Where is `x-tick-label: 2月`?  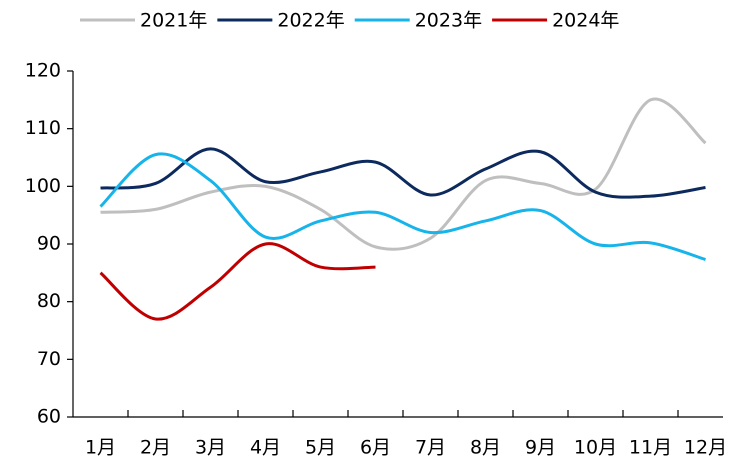
x-tick-label: 2月 is located at coordinates (155, 448).